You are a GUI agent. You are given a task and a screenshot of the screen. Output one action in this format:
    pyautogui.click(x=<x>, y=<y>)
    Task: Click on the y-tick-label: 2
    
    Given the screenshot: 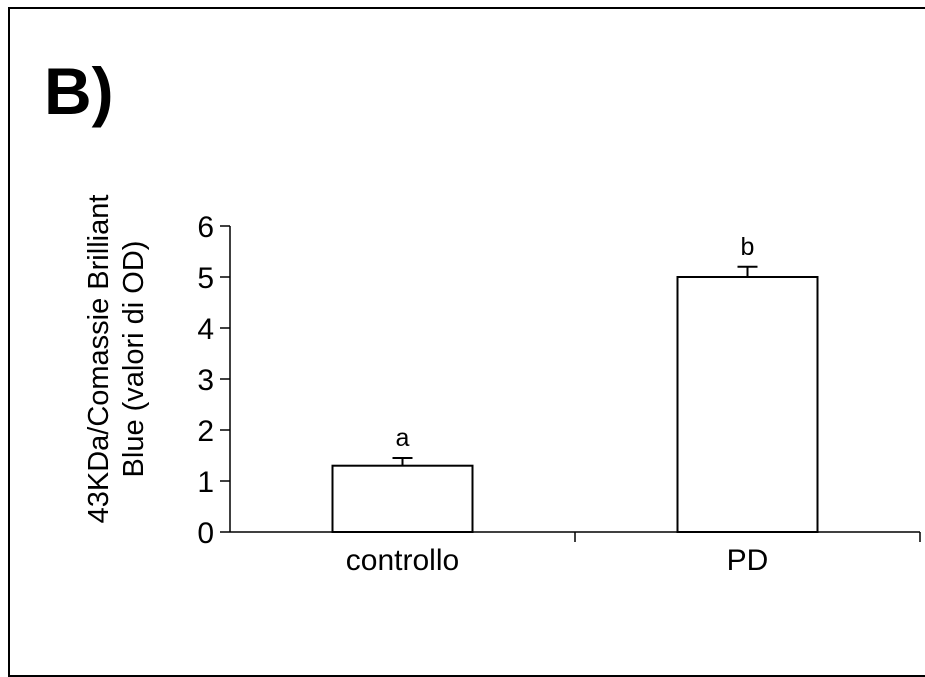 What is the action you would take?
    pyautogui.click(x=205, y=431)
    